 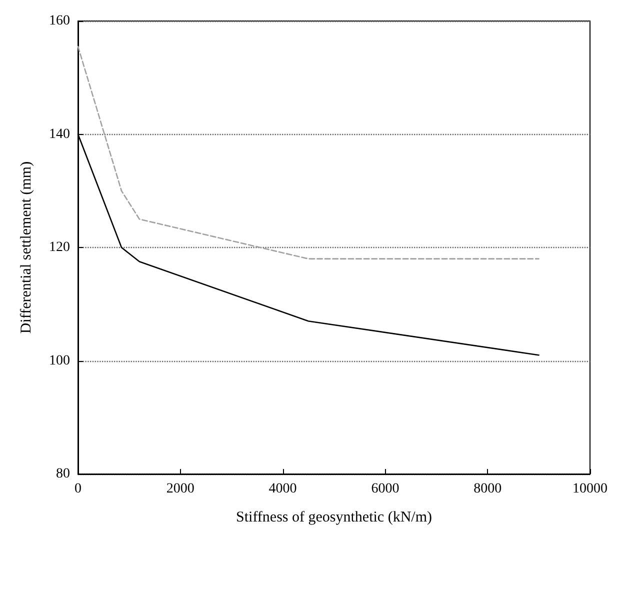 What do you see at coordinates (282, 489) in the screenshot?
I see `x-tick-label: 4000` at bounding box center [282, 489].